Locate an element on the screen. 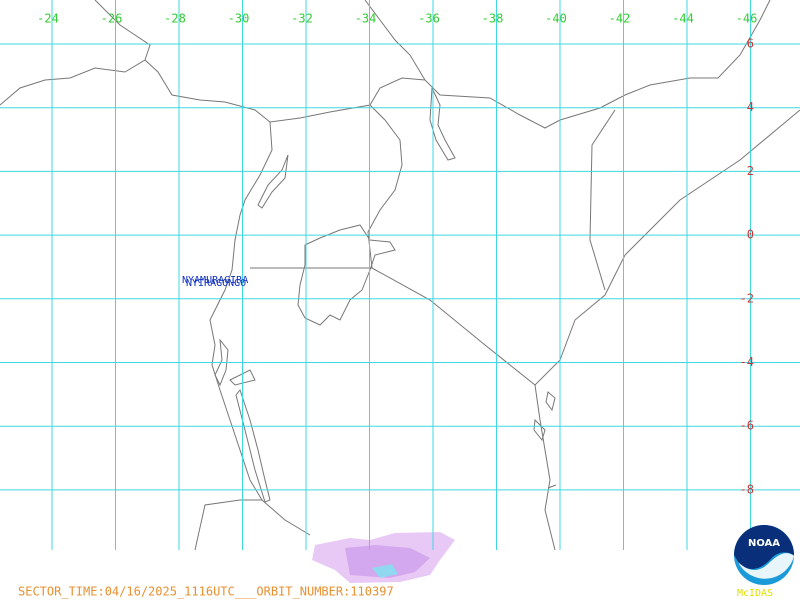 The image size is (800, 600). station-label: NYAMURAGIRA is located at coordinates (215, 280).